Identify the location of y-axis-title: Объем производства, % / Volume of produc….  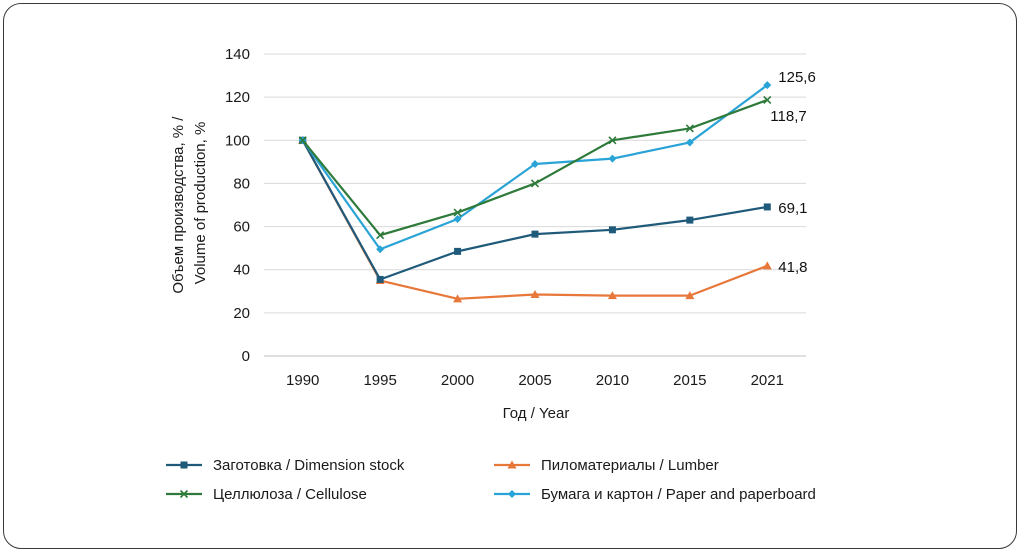
(189, 202).